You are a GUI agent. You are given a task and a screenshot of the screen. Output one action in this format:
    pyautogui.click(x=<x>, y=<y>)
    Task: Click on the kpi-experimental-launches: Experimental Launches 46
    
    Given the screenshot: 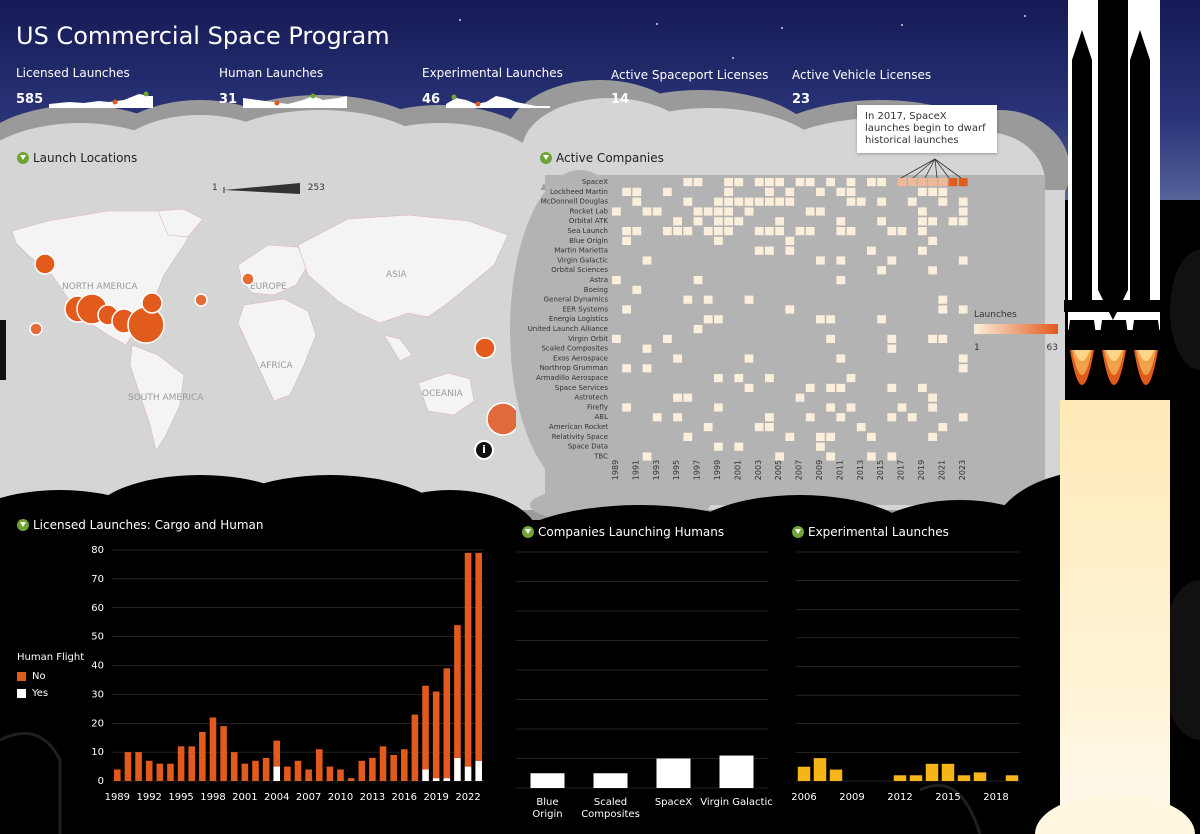 What is the action you would take?
    pyautogui.click(x=492, y=87)
    